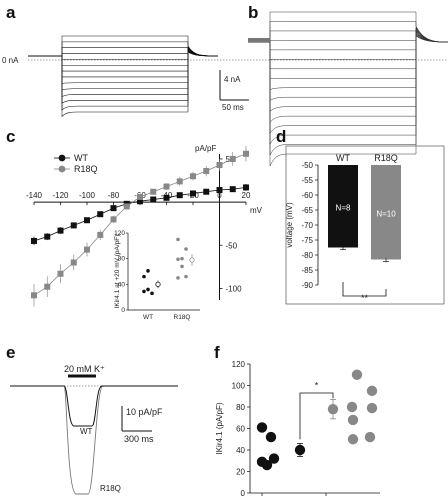 The width and height of the screenshot is (448, 500). Describe the element at coordinates (297, 429) in the screenshot. I see `ikir-scatter-chart: 0 20 40 60 80 100 120 IKir4.1 (pA/pF) *` at that location.